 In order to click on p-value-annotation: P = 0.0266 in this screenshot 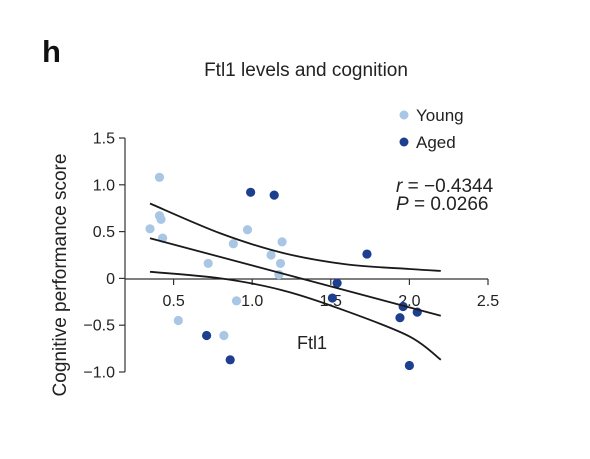, I will do `click(442, 204)`.